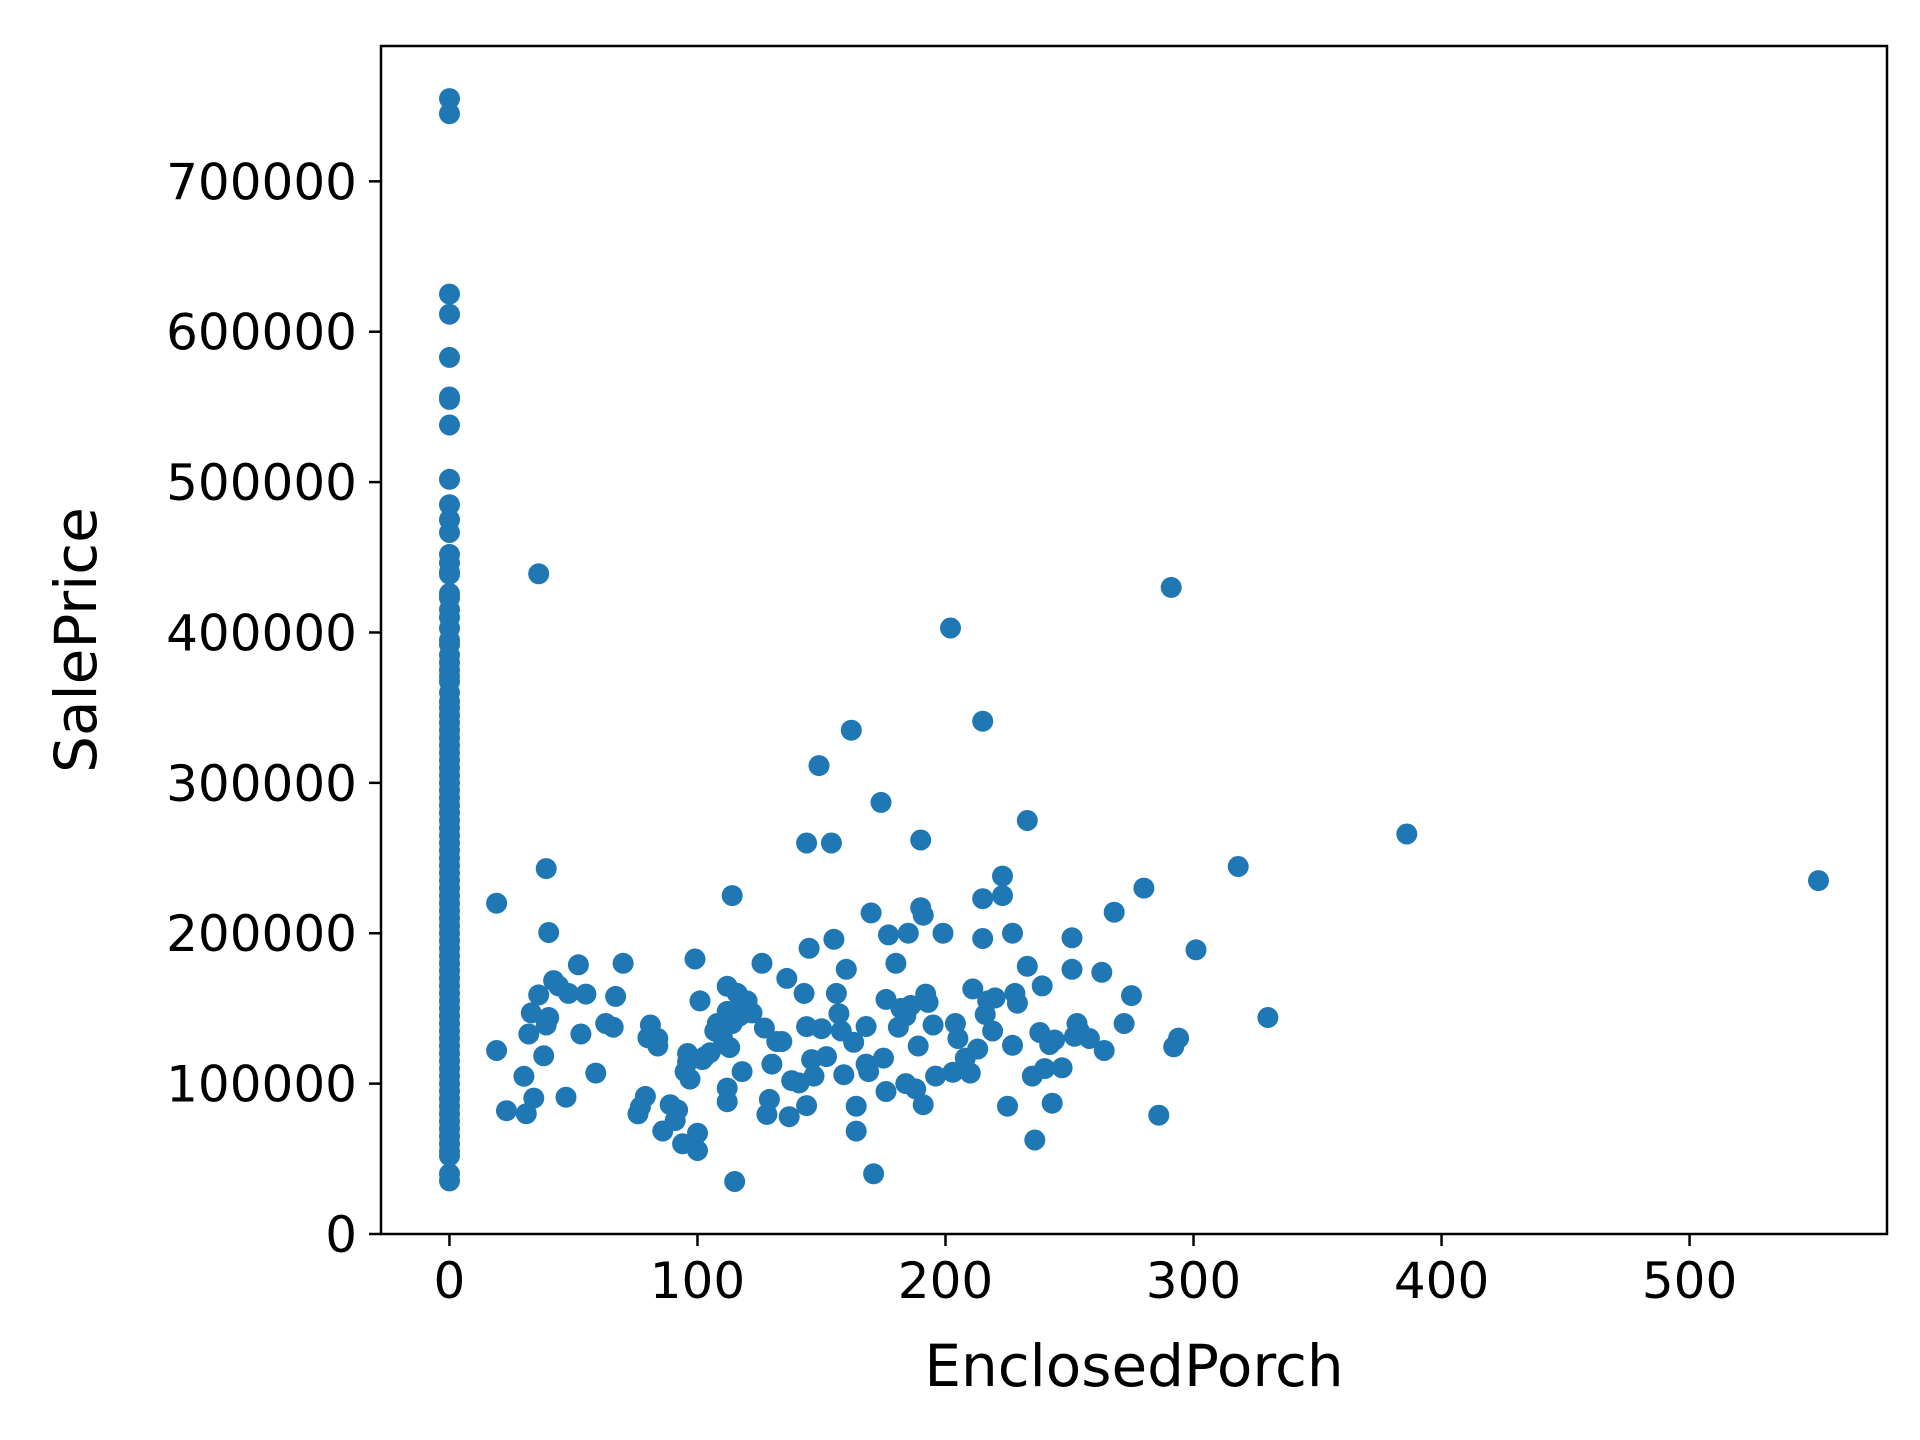 The image size is (1920, 1440). Describe the element at coordinates (261, 1085) in the screenshot. I see `y-tick-label: 100000` at that location.